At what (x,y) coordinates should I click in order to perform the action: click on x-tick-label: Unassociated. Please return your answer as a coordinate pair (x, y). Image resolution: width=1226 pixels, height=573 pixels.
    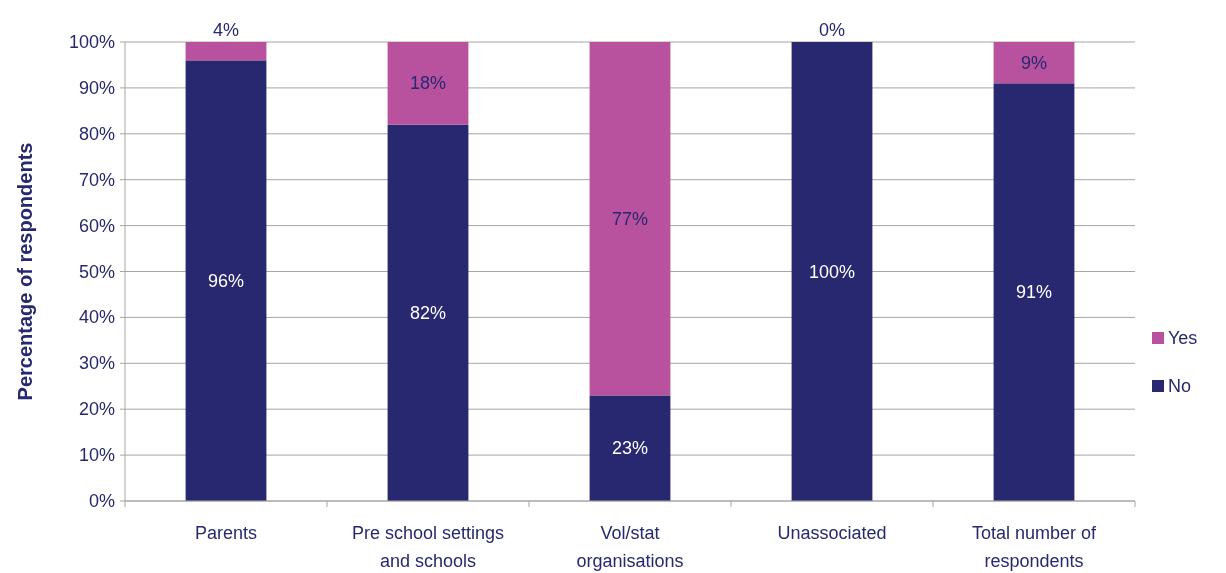
    Looking at the image, I should click on (832, 533).